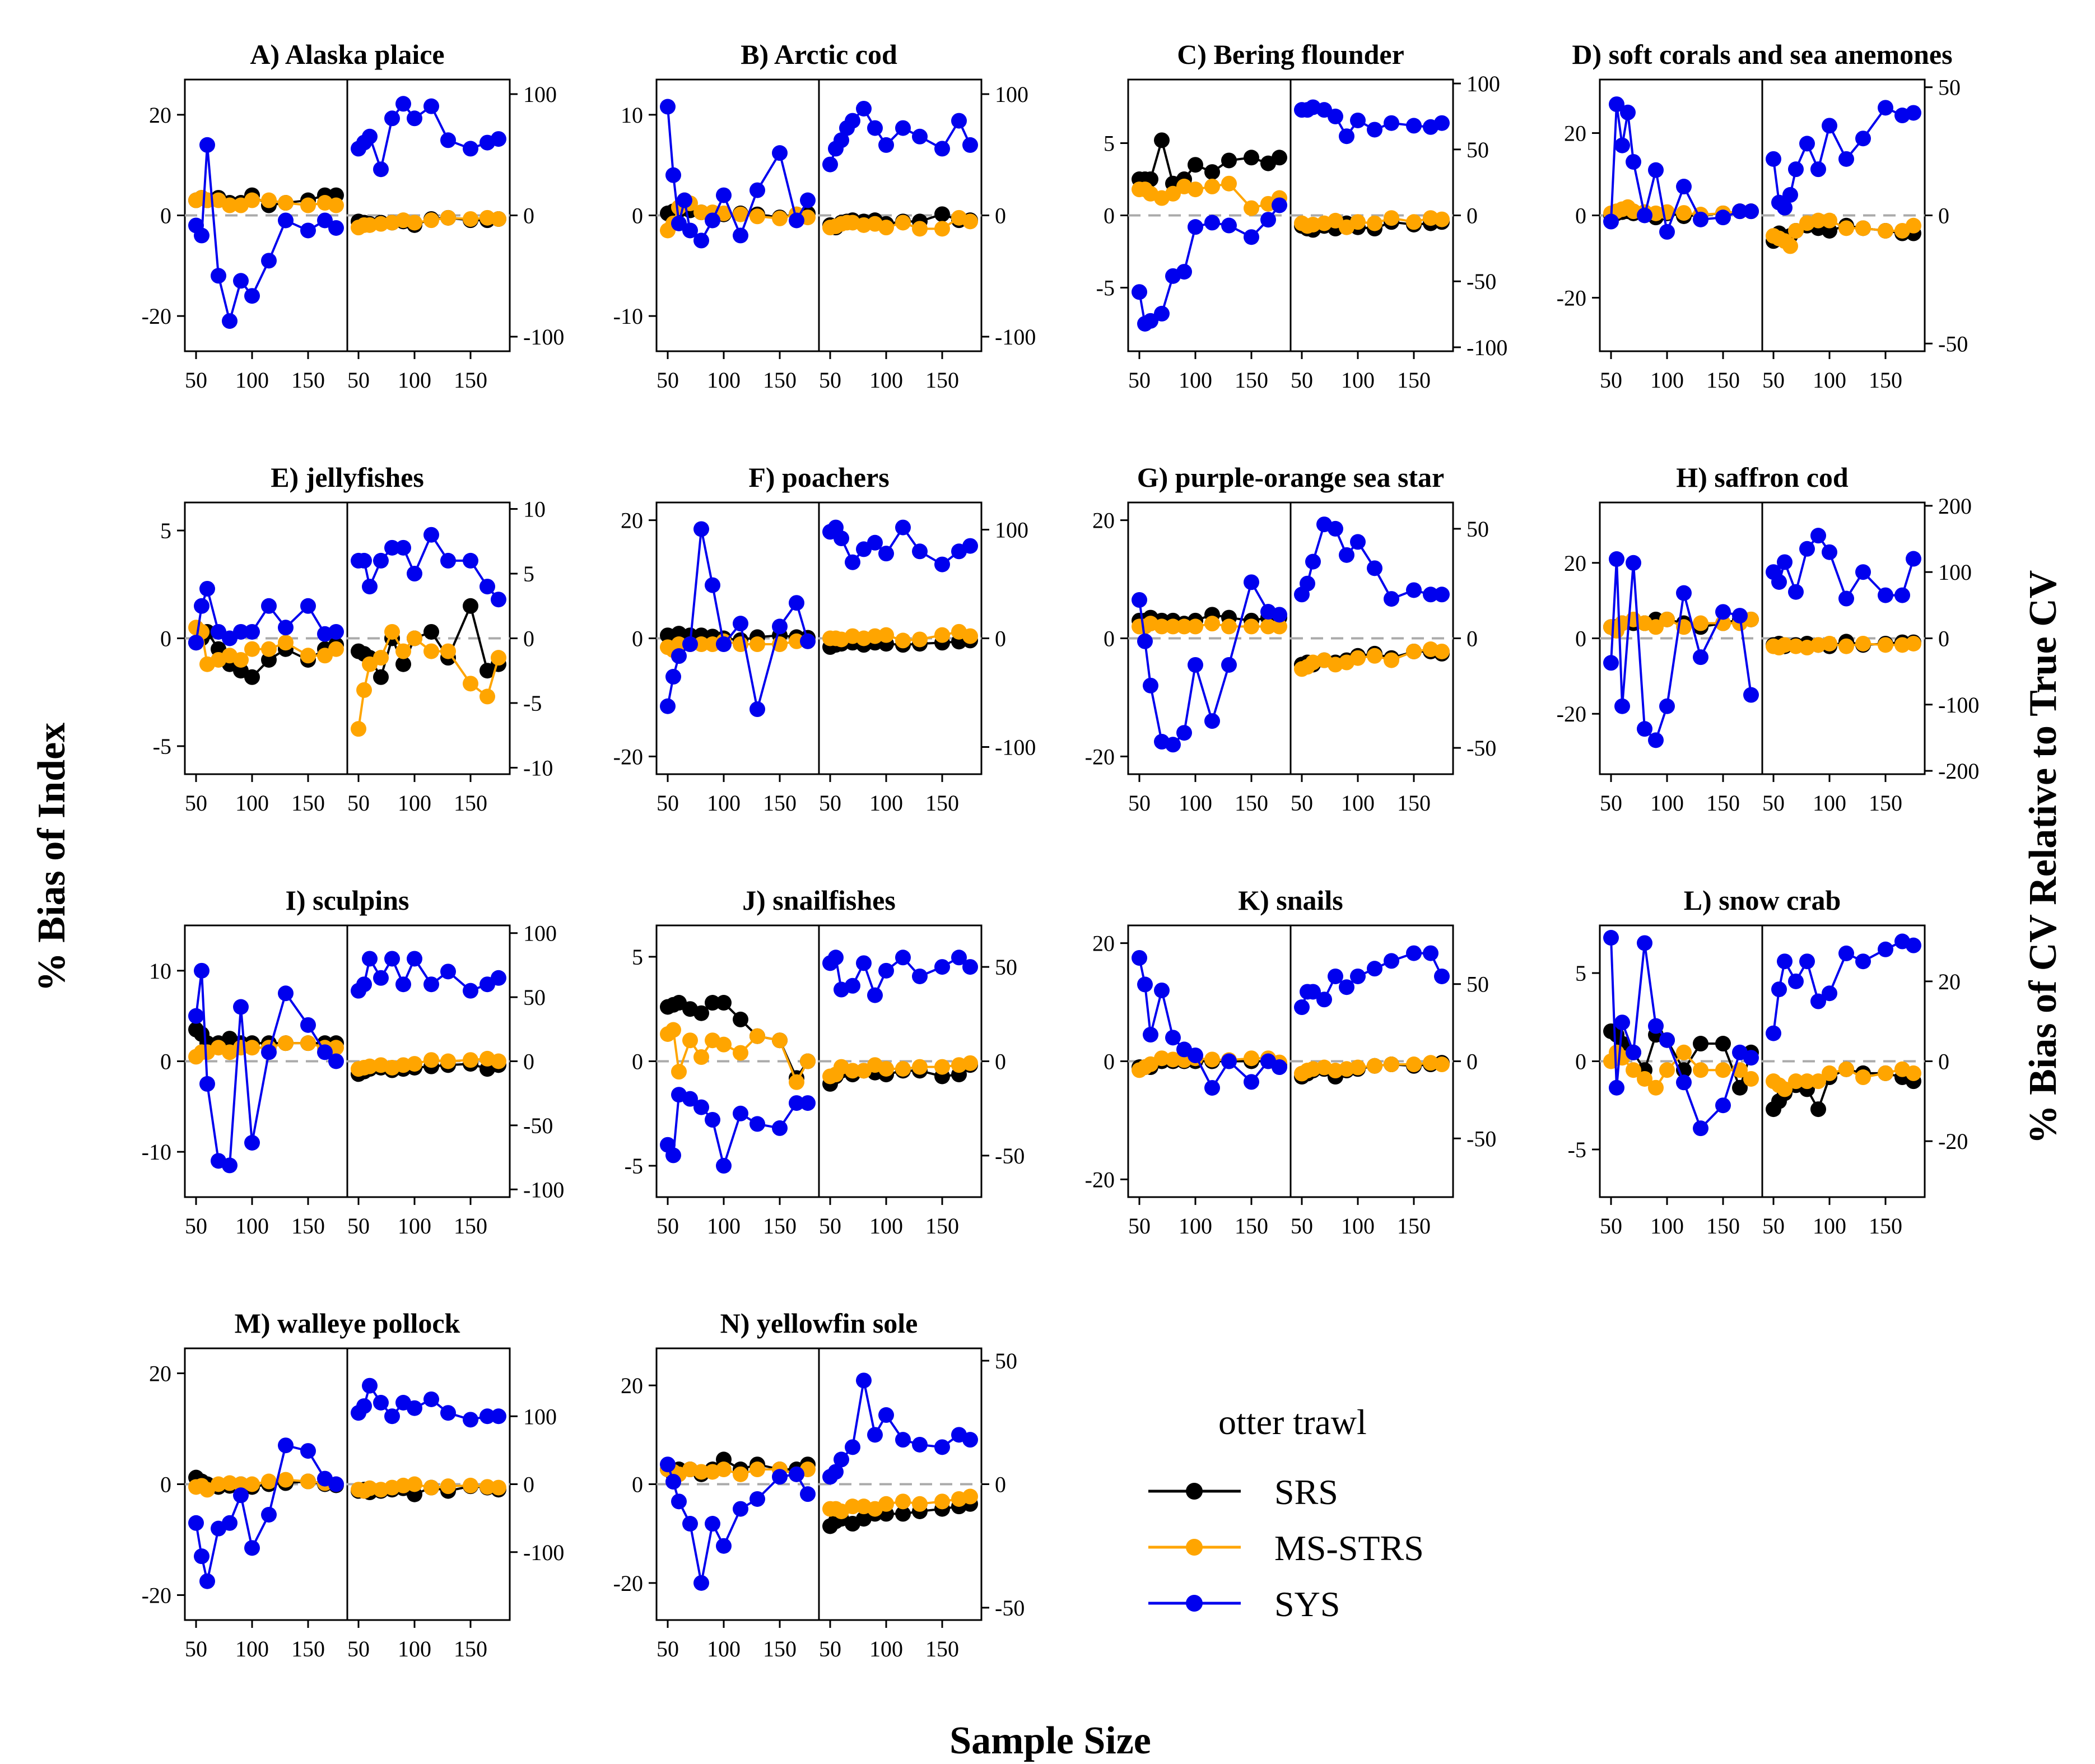 This screenshot has height=1764, width=2095. I want to click on panel-l-snow-crab: L) snow crab -5 0 5 -20 0 20 50 100 150 50 100 150, so click(1768, 1062).